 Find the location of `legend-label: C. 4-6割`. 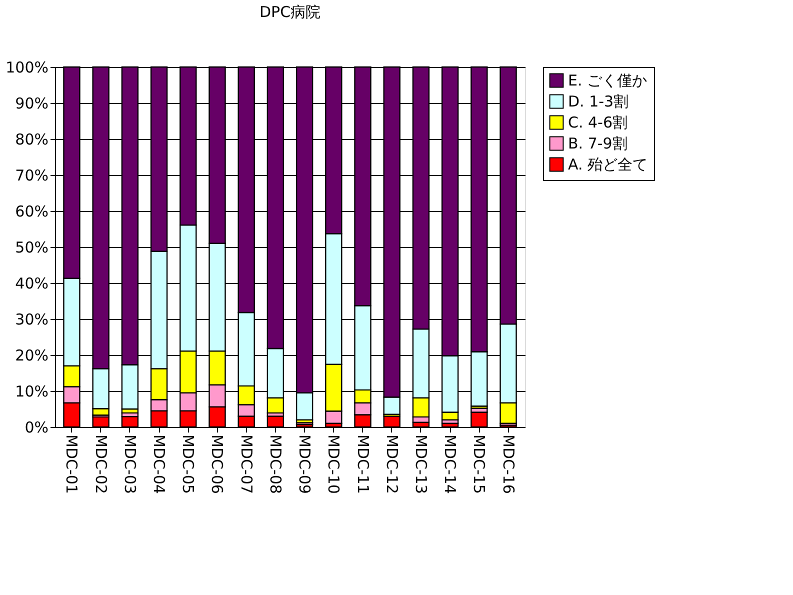

legend-label: C. 4-6割 is located at coordinates (598, 123).